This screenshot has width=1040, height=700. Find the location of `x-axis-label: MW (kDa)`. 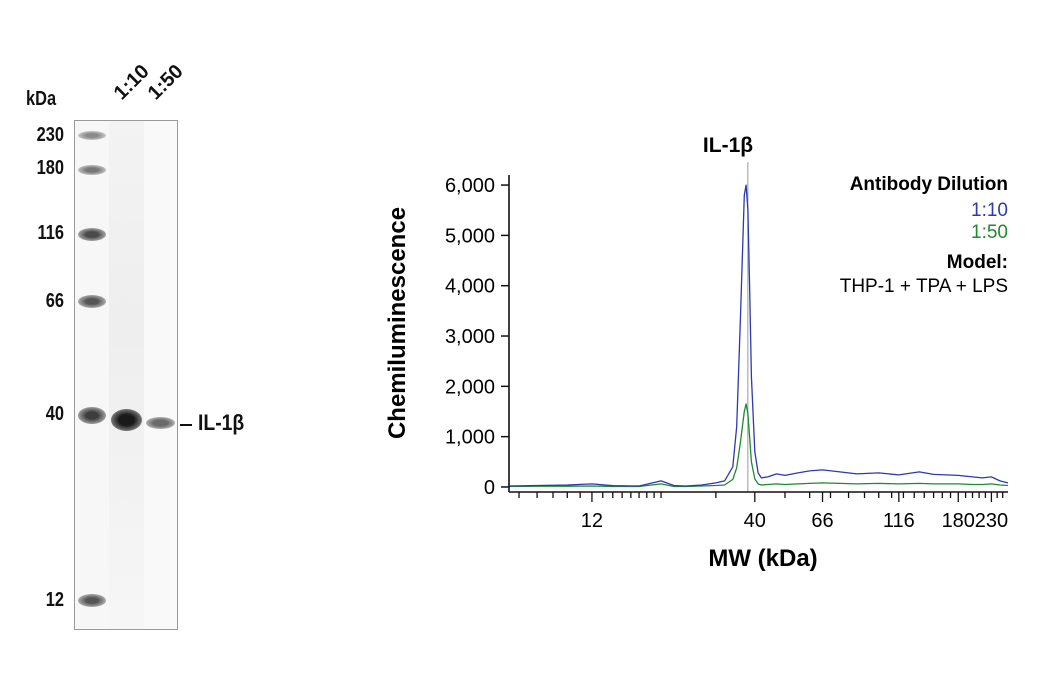

x-axis-label: MW (kDa) is located at coordinates (762, 558).